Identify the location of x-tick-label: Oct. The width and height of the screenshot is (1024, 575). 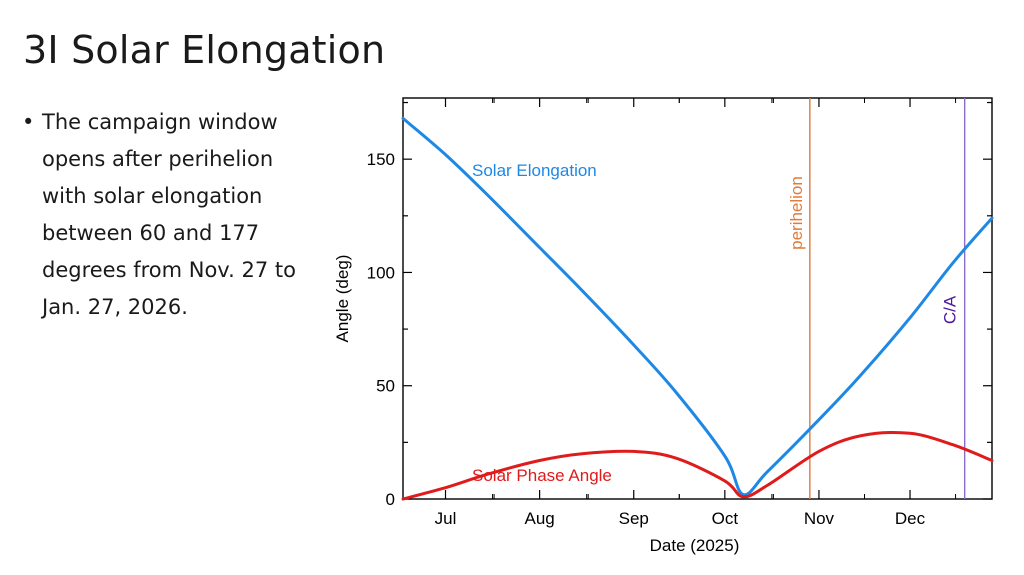
(725, 518).